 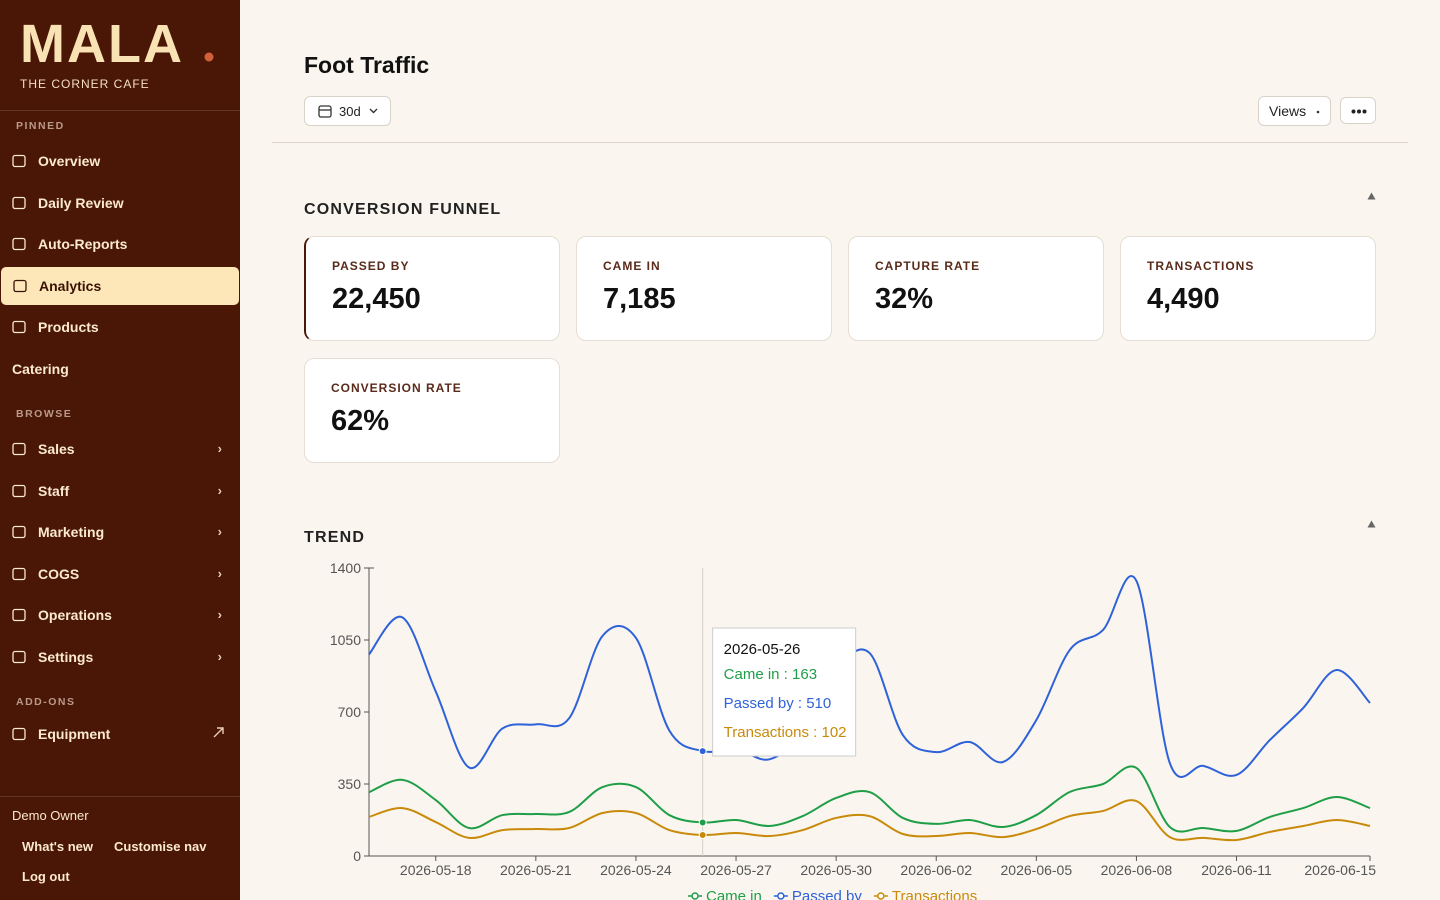 I want to click on nav-item: Settings ›, so click(x=120, y=657).